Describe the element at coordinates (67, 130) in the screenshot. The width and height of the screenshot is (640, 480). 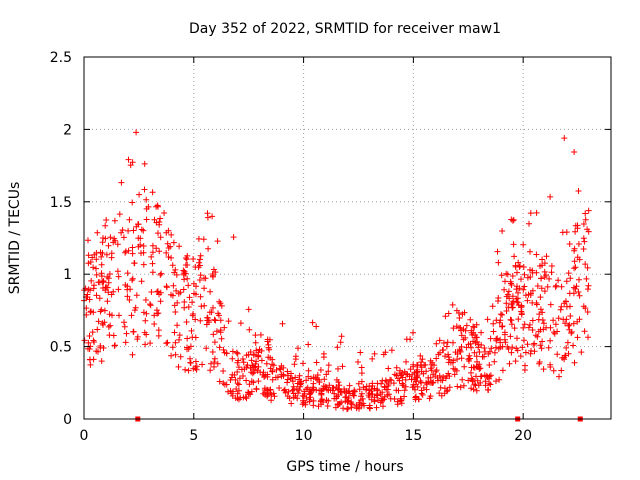
I see `y-tick-label: 2` at that location.